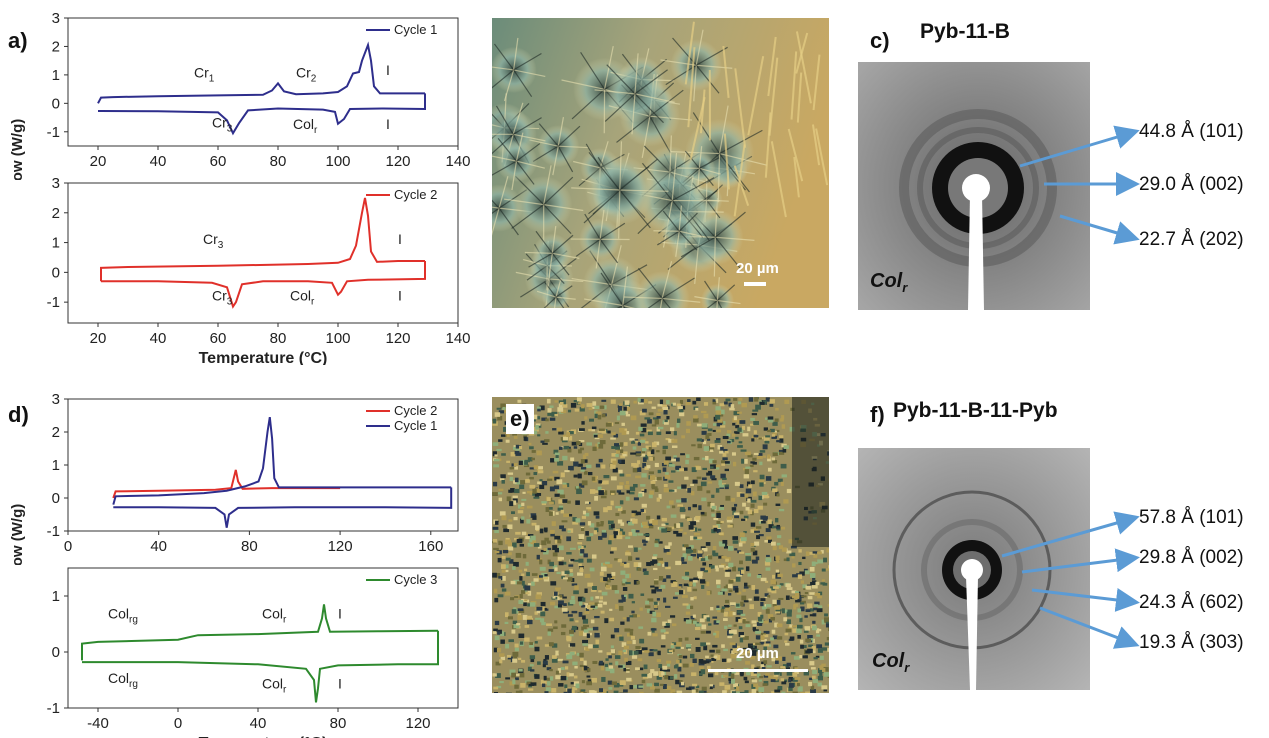 Image resolution: width=1269 pixels, height=738 pixels. Describe the element at coordinates (213, 241) in the screenshot. I see `phase-annotation: Cr3` at that location.